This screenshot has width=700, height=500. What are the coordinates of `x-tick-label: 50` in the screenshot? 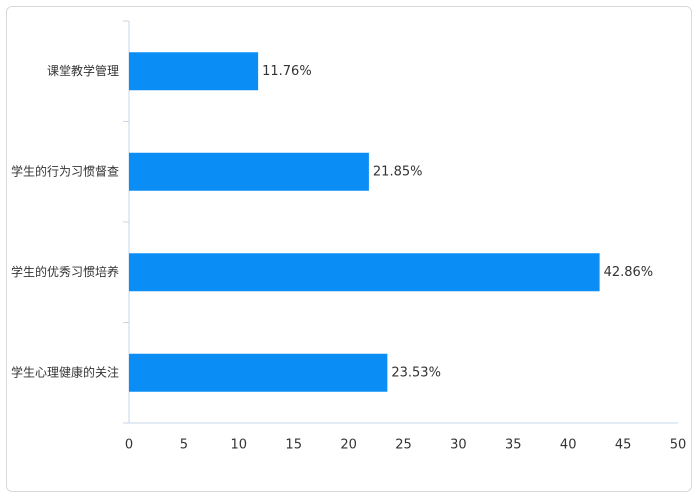 It's located at (678, 445).